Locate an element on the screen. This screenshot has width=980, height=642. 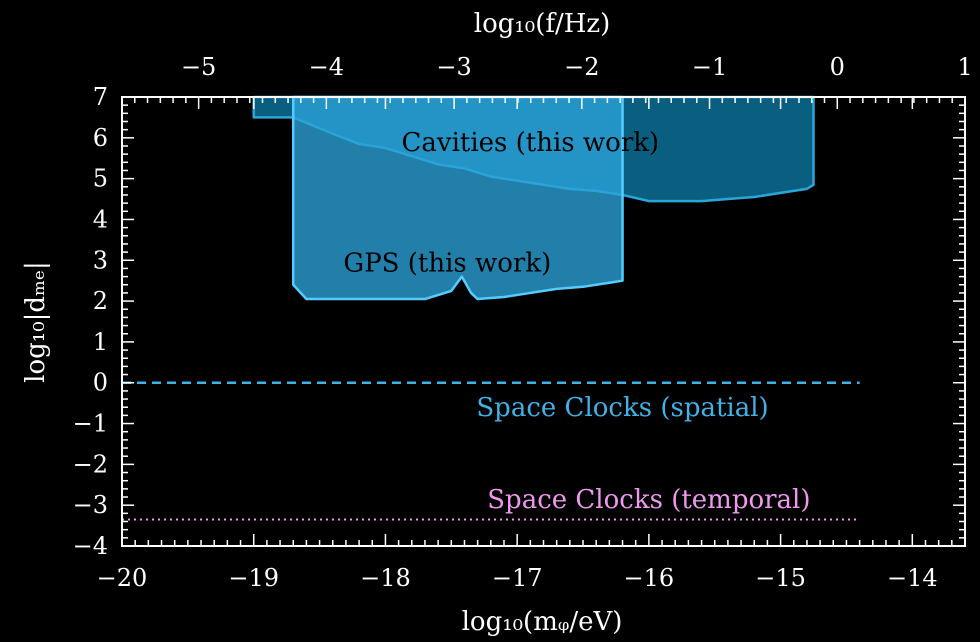
y-tick-label: −4 is located at coordinates (90, 546).